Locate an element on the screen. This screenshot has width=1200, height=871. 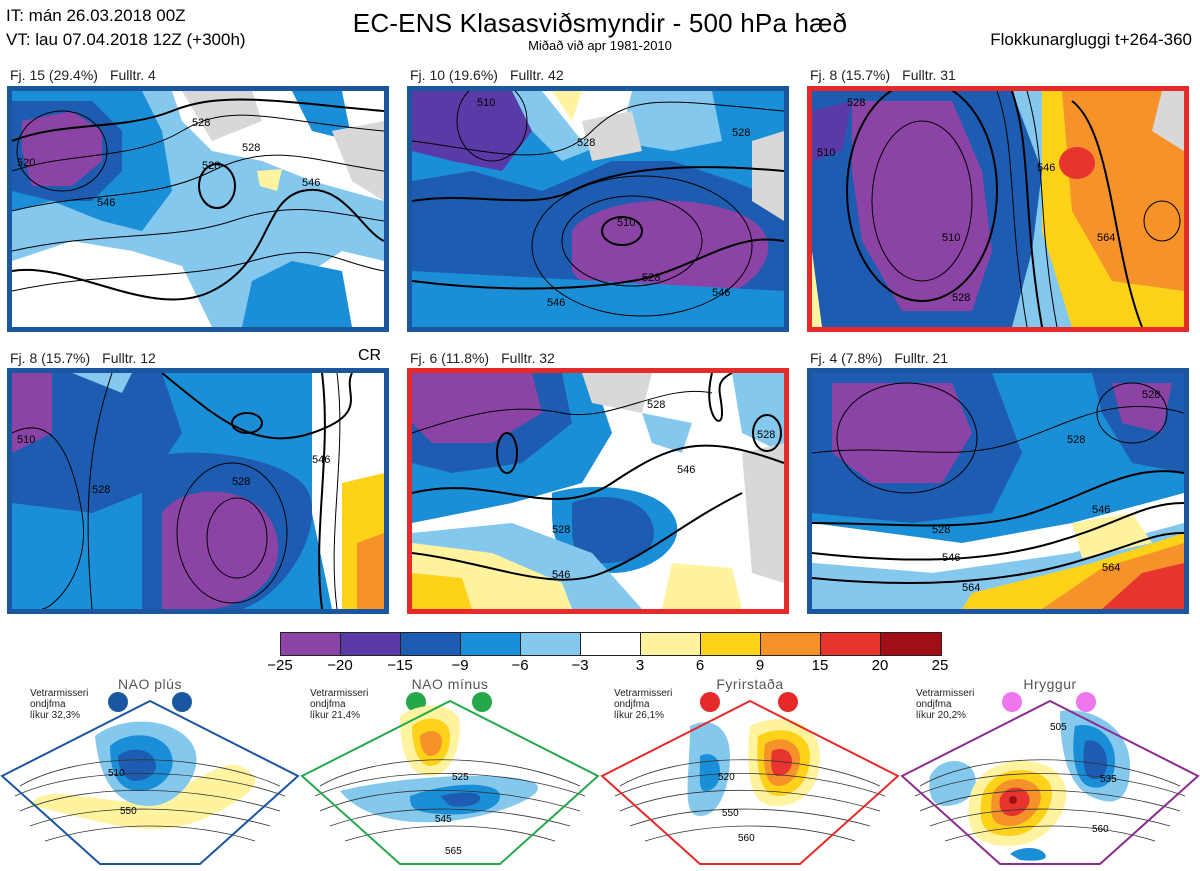
initial-time: IT: mán 26.03.2018 00Z is located at coordinates (96, 15).